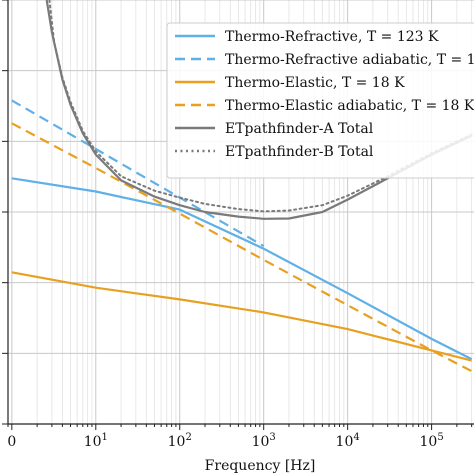 The image size is (474, 474). I want to click on x-tick-label: 10⁴, so click(348, 441).